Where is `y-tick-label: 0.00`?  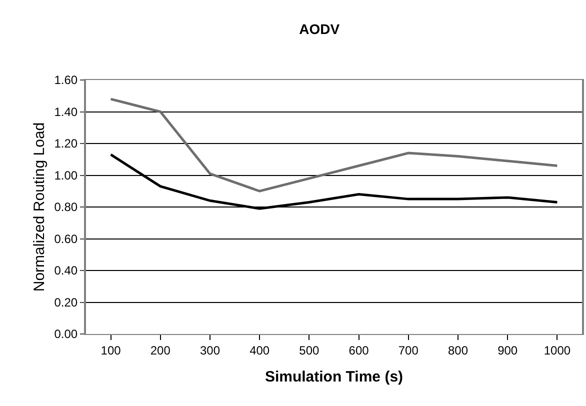 y-tick-label: 0.00 is located at coordinates (66, 334).